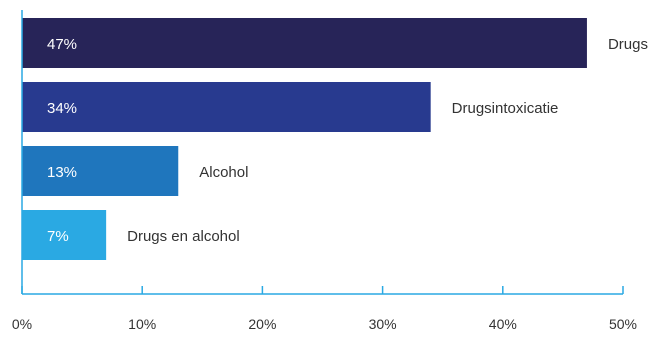  What do you see at coordinates (58, 236) in the screenshot?
I see `bar-value-label: 7%` at bounding box center [58, 236].